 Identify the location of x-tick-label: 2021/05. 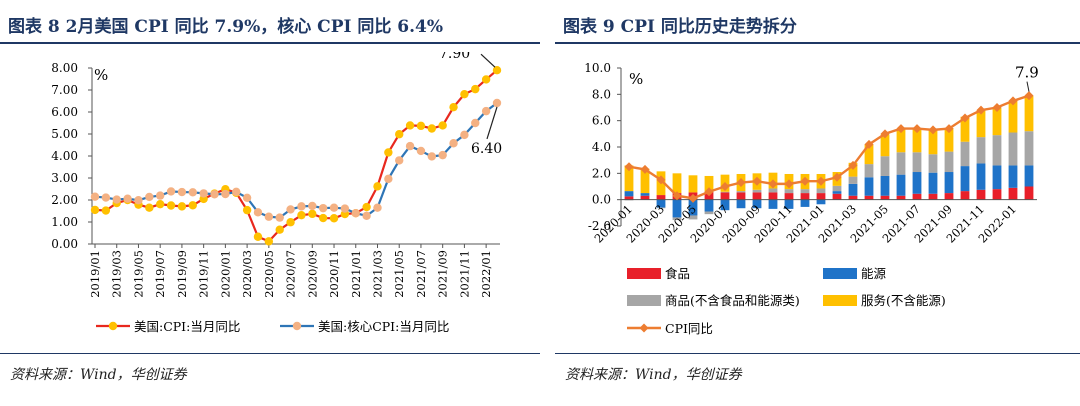
(399, 274).